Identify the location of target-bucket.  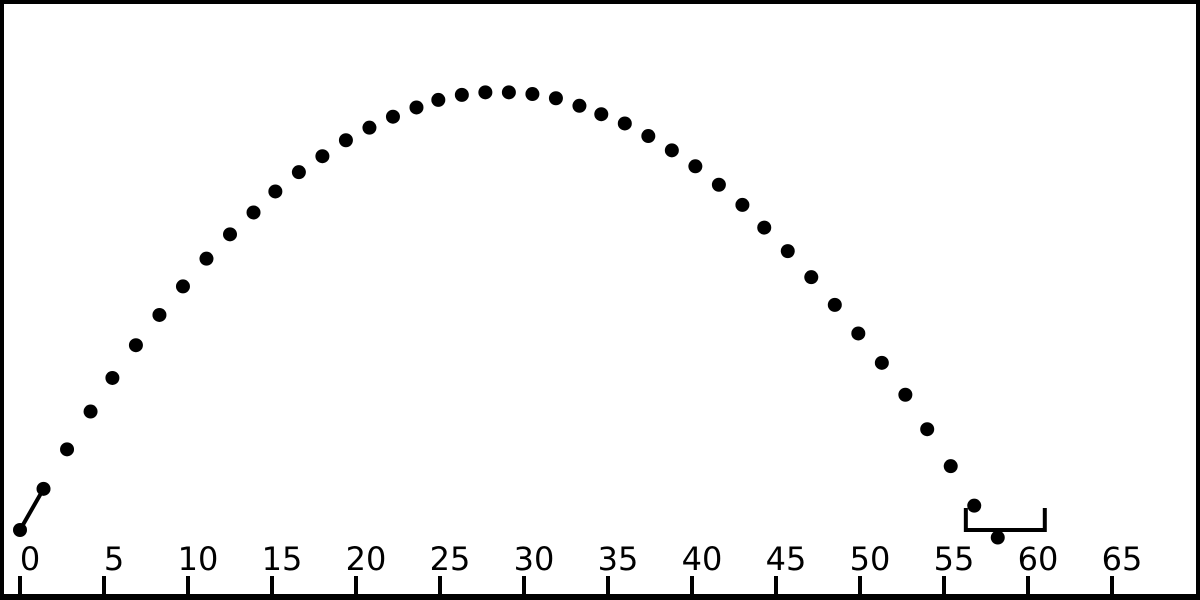
(1005, 520).